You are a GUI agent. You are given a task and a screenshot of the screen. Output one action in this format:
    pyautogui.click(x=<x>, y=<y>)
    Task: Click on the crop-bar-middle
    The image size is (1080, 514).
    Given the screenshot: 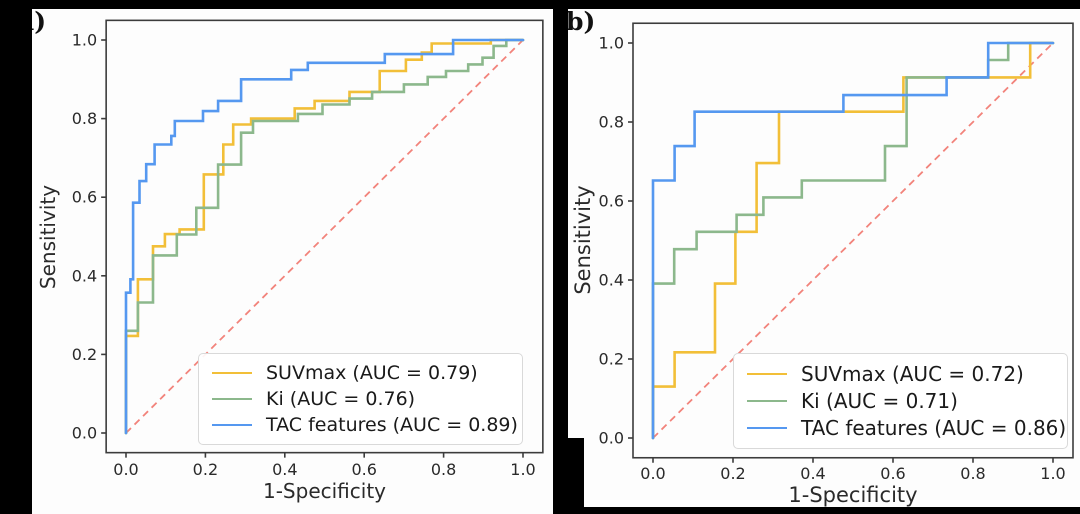 What is the action you would take?
    pyautogui.click(x=560, y=257)
    